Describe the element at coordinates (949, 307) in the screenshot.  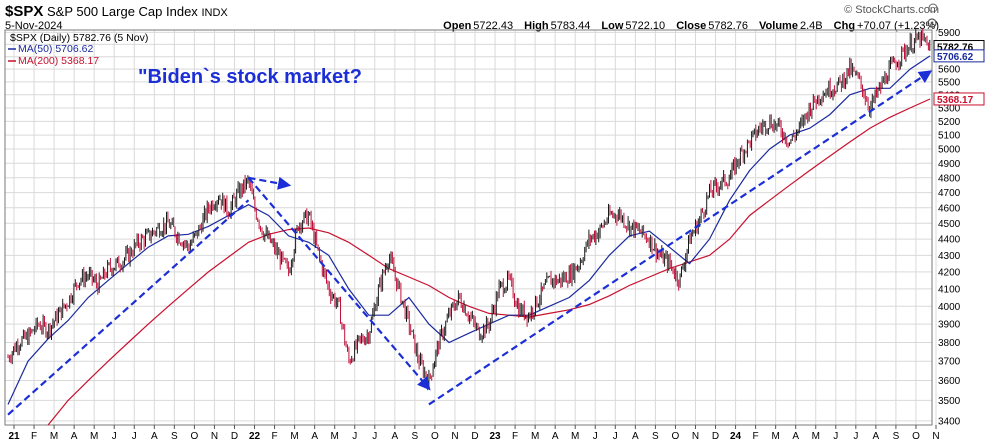
I see `y-tick-label: 4000` at that location.